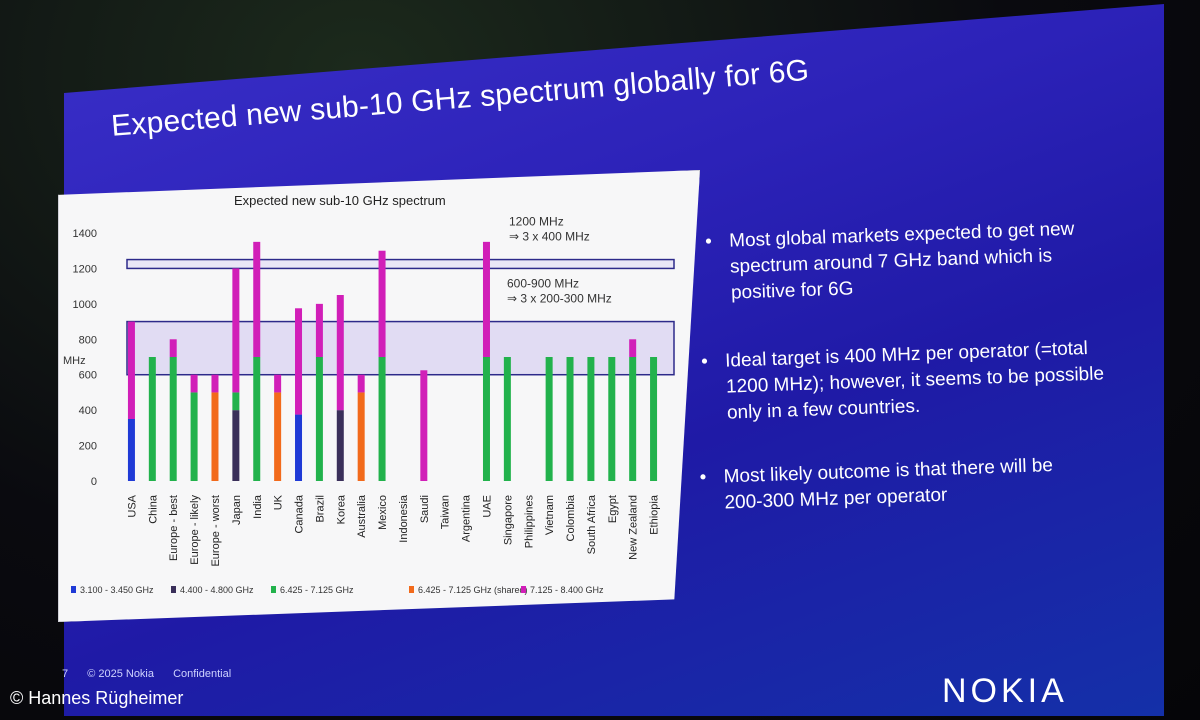  What do you see at coordinates (258, 506) in the screenshot?
I see `x-tick-label: India` at bounding box center [258, 506].